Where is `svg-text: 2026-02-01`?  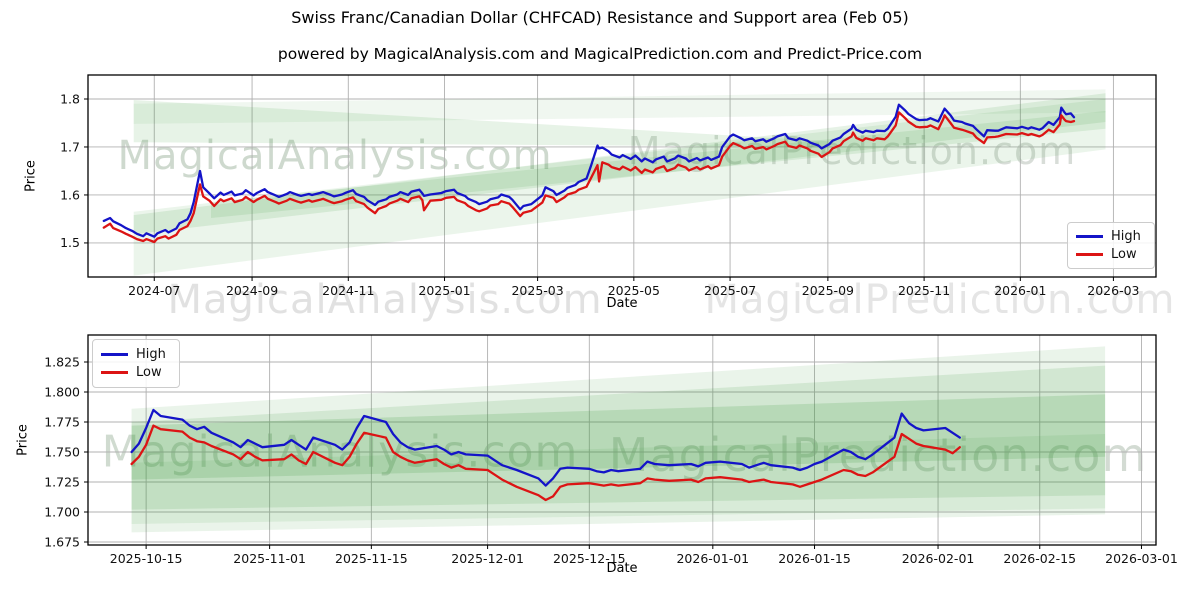
svg-text: 2026-02-01 is located at coordinates (938, 558).